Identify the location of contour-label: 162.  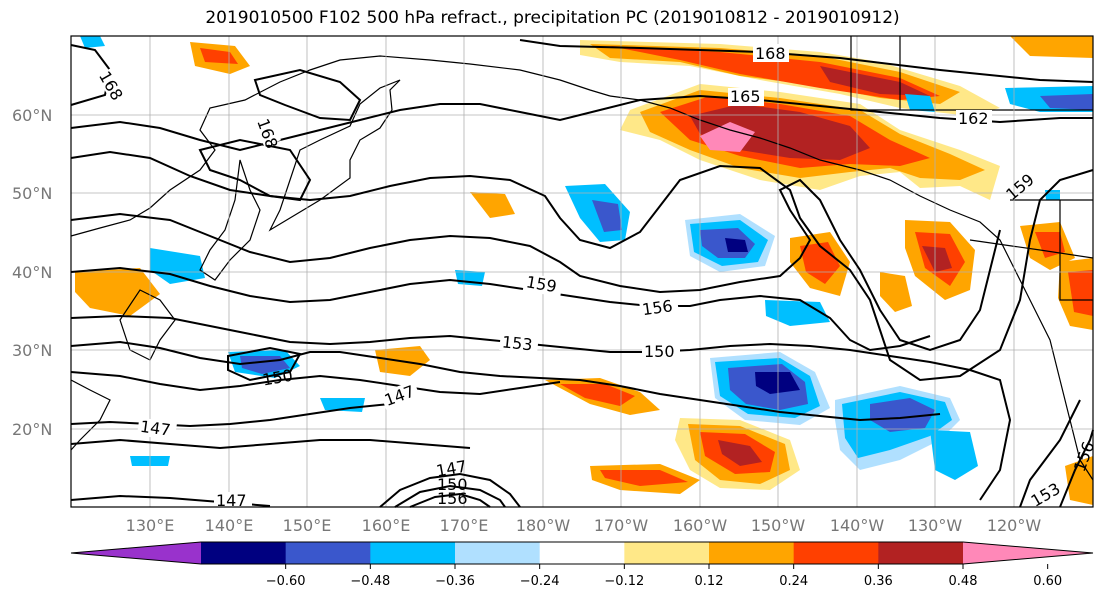
(973, 118).